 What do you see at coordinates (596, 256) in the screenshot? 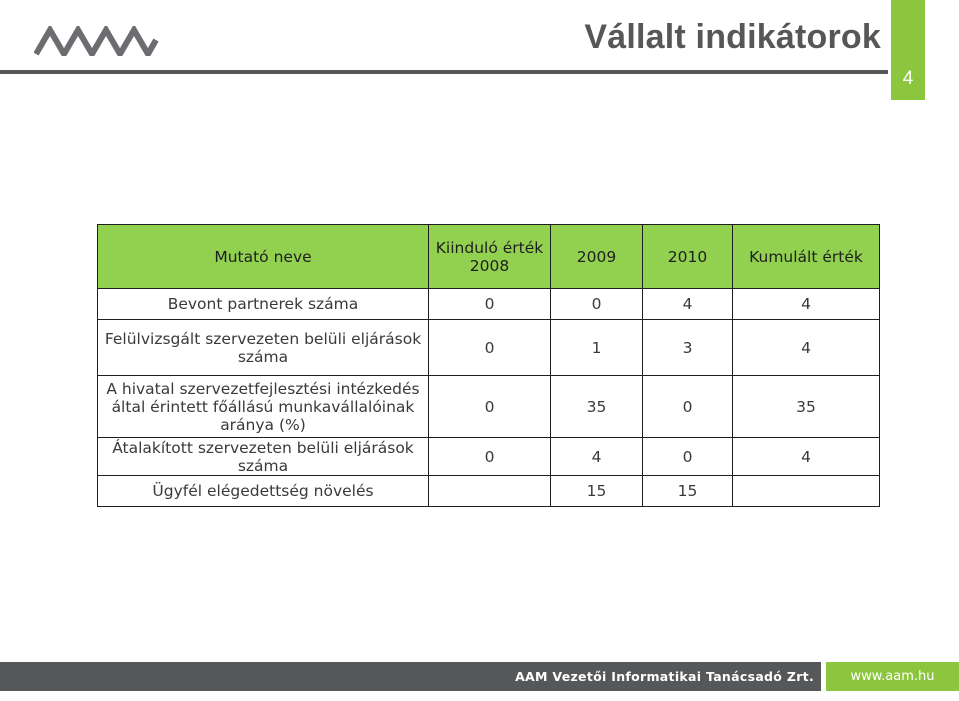
I see `header-2009: 2009` at bounding box center [596, 256].